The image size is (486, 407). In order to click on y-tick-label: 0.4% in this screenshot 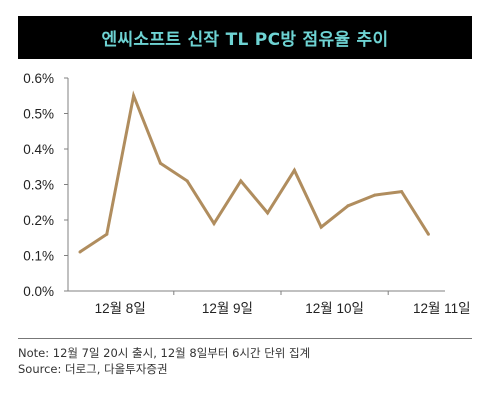, I will do `click(38, 149)`.